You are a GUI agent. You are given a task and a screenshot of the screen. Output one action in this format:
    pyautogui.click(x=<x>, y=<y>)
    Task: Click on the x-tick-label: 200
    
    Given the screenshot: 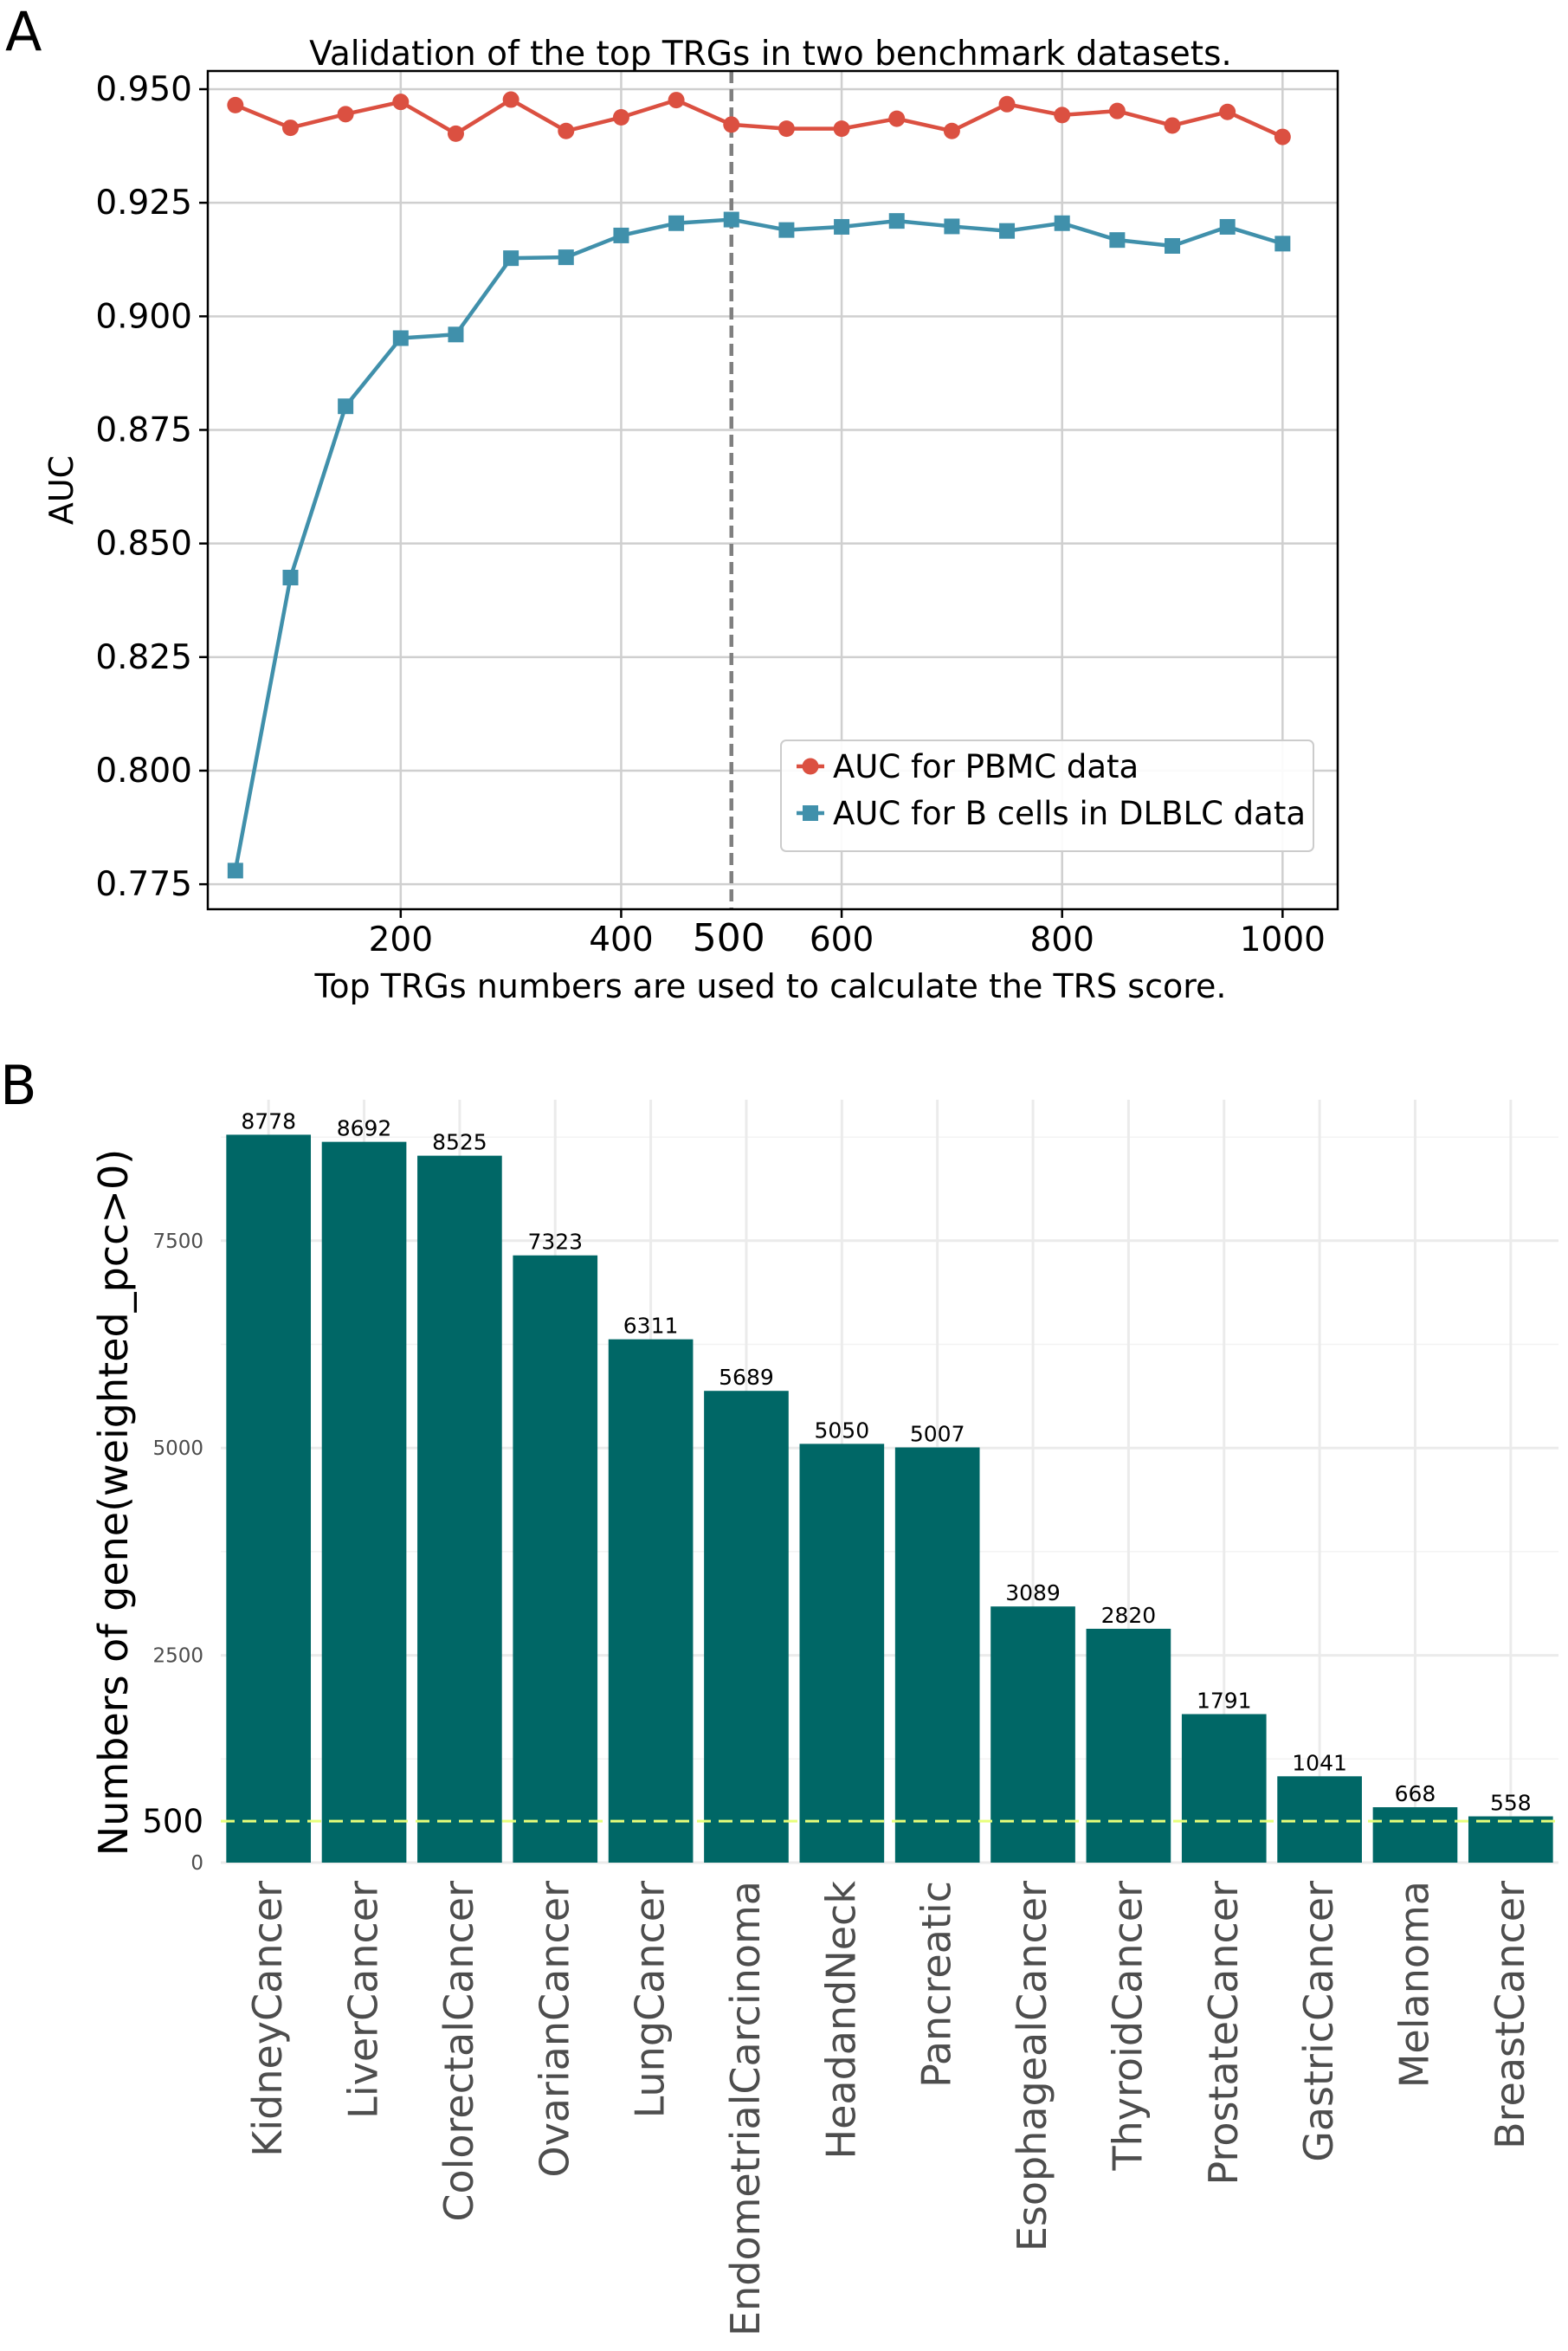 What is the action you would take?
    pyautogui.click(x=401, y=939)
    